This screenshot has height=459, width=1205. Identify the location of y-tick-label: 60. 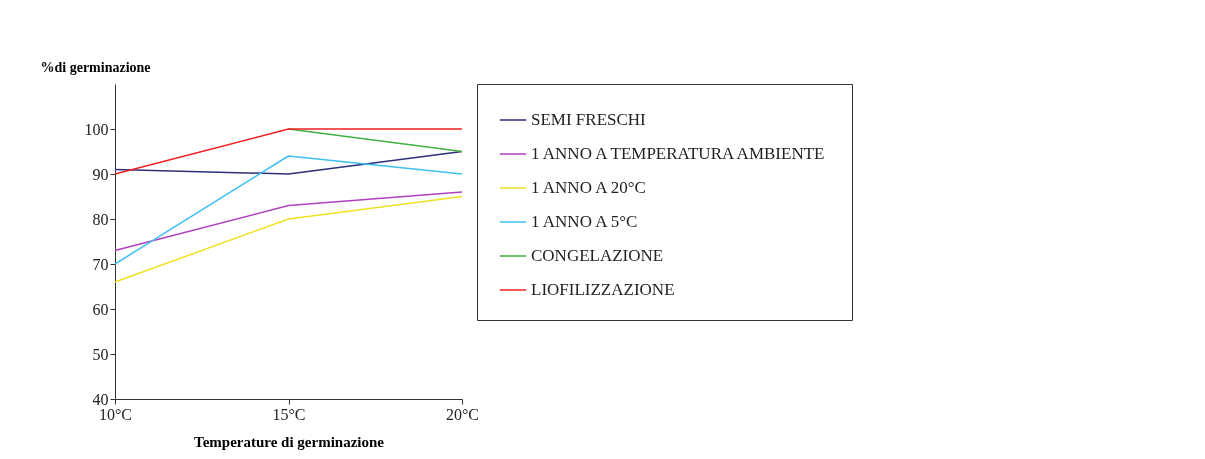
(100, 309).